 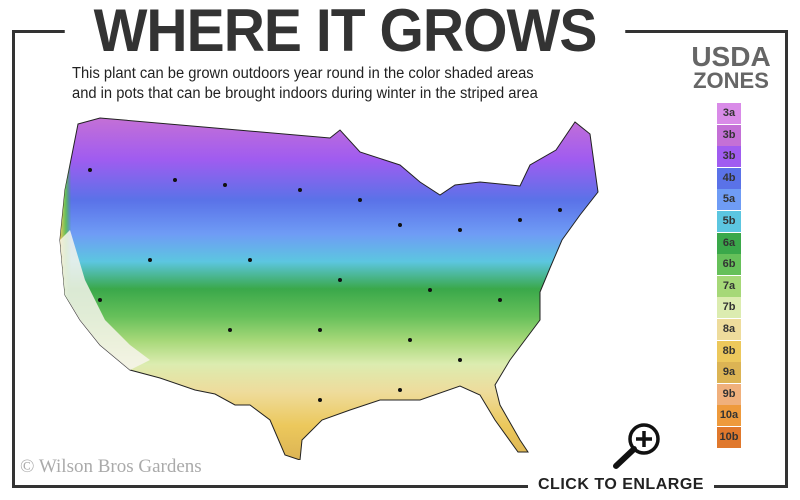 What do you see at coordinates (729, 265) in the screenshot?
I see `legend-zone-6b: 6b` at bounding box center [729, 265].